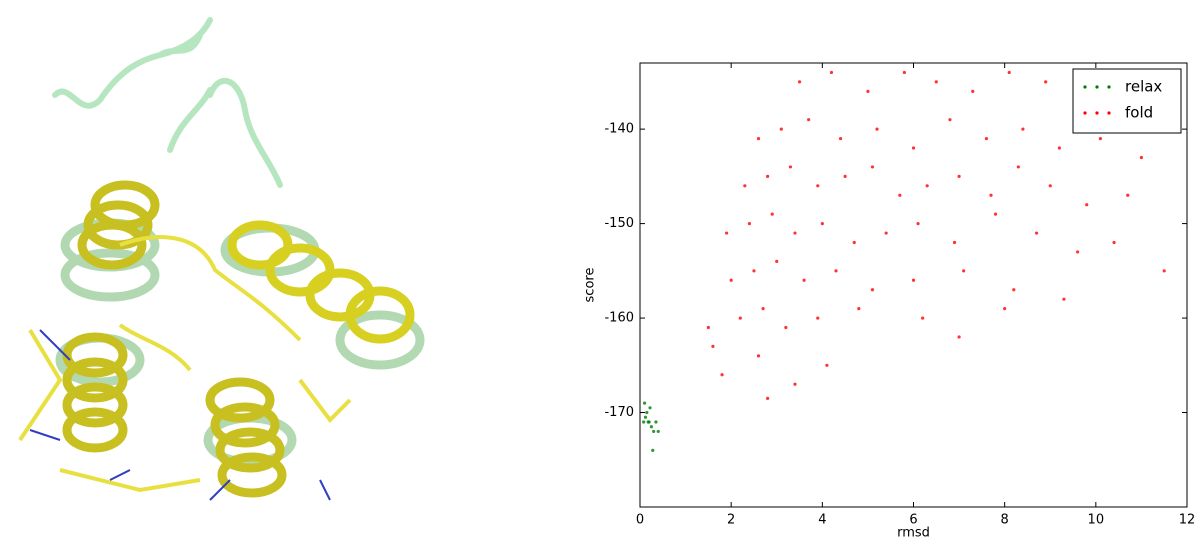  I want to click on x-axis-label: rmsd, so click(913, 532).